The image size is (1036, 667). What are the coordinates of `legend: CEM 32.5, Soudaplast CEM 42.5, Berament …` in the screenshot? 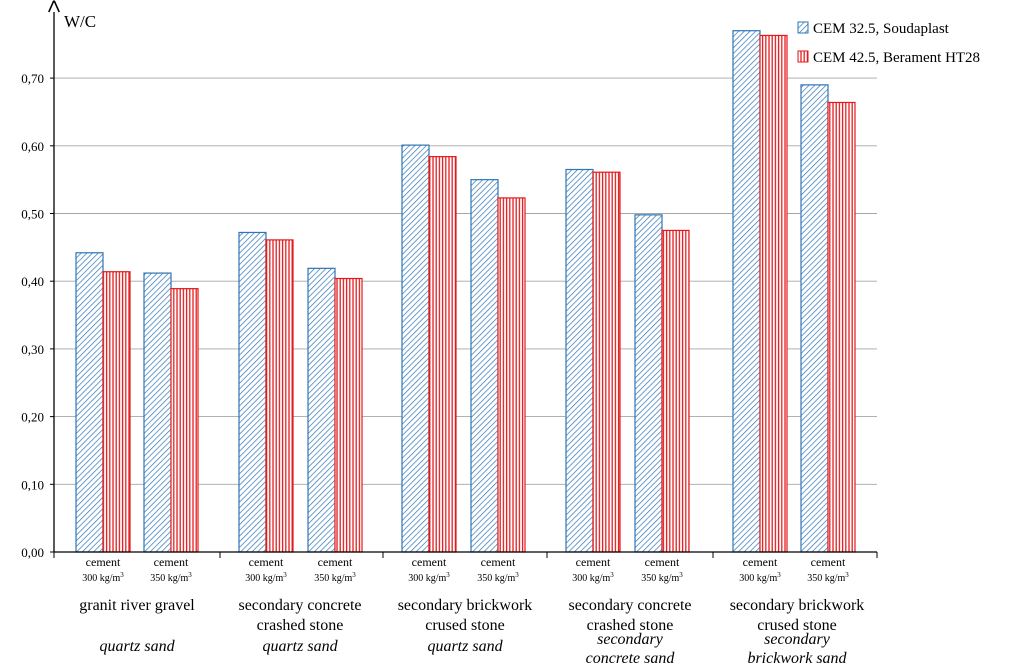 It's located at (888, 43).